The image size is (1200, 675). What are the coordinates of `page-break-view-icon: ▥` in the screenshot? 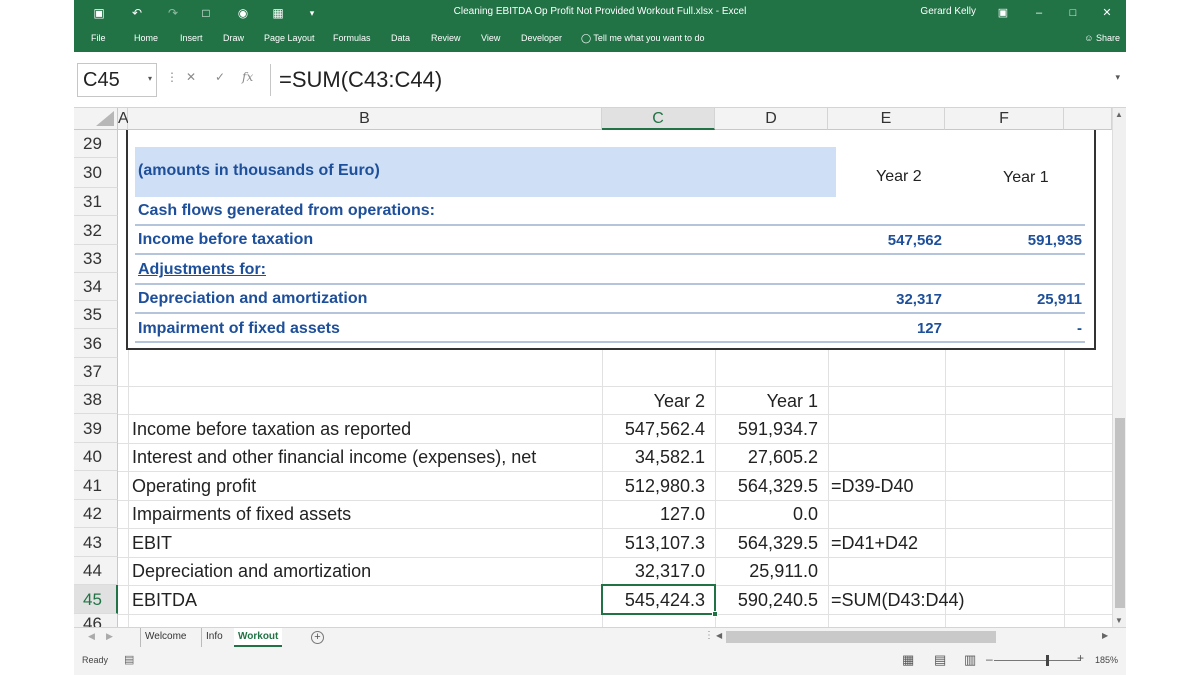 It's located at (970, 659).